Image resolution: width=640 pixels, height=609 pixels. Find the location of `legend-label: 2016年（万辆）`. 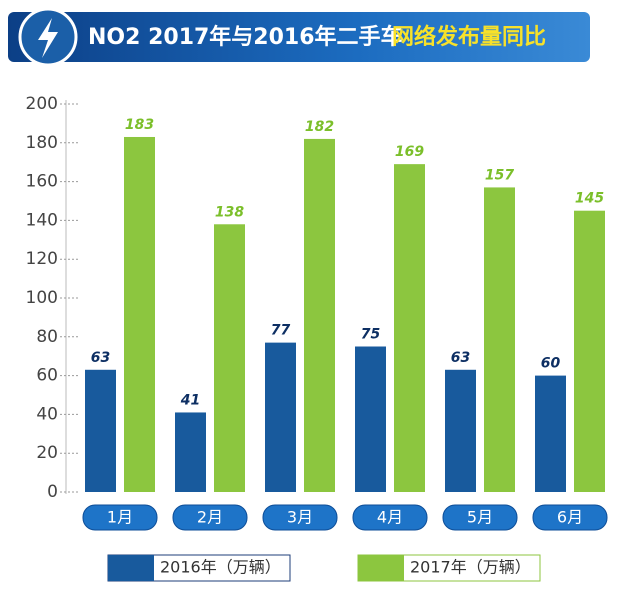

legend-label: 2016年（万辆） is located at coordinates (220, 567).